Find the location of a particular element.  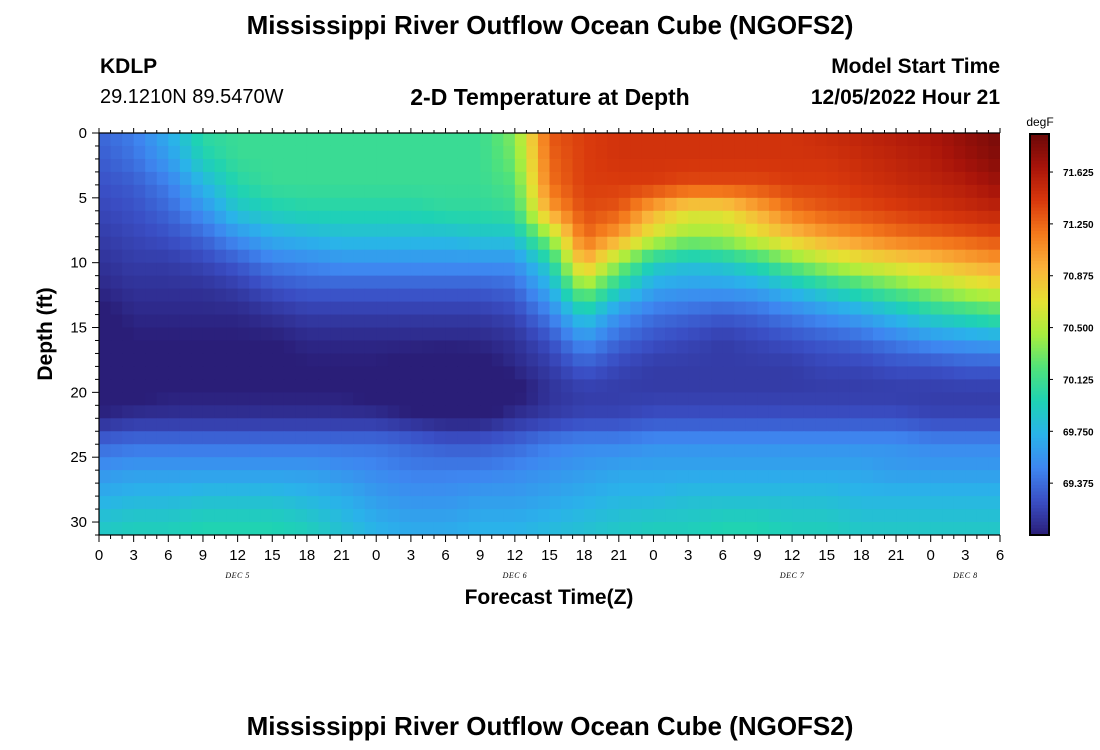

y-axis-label: Depth (ft) is located at coordinates (45, 333).